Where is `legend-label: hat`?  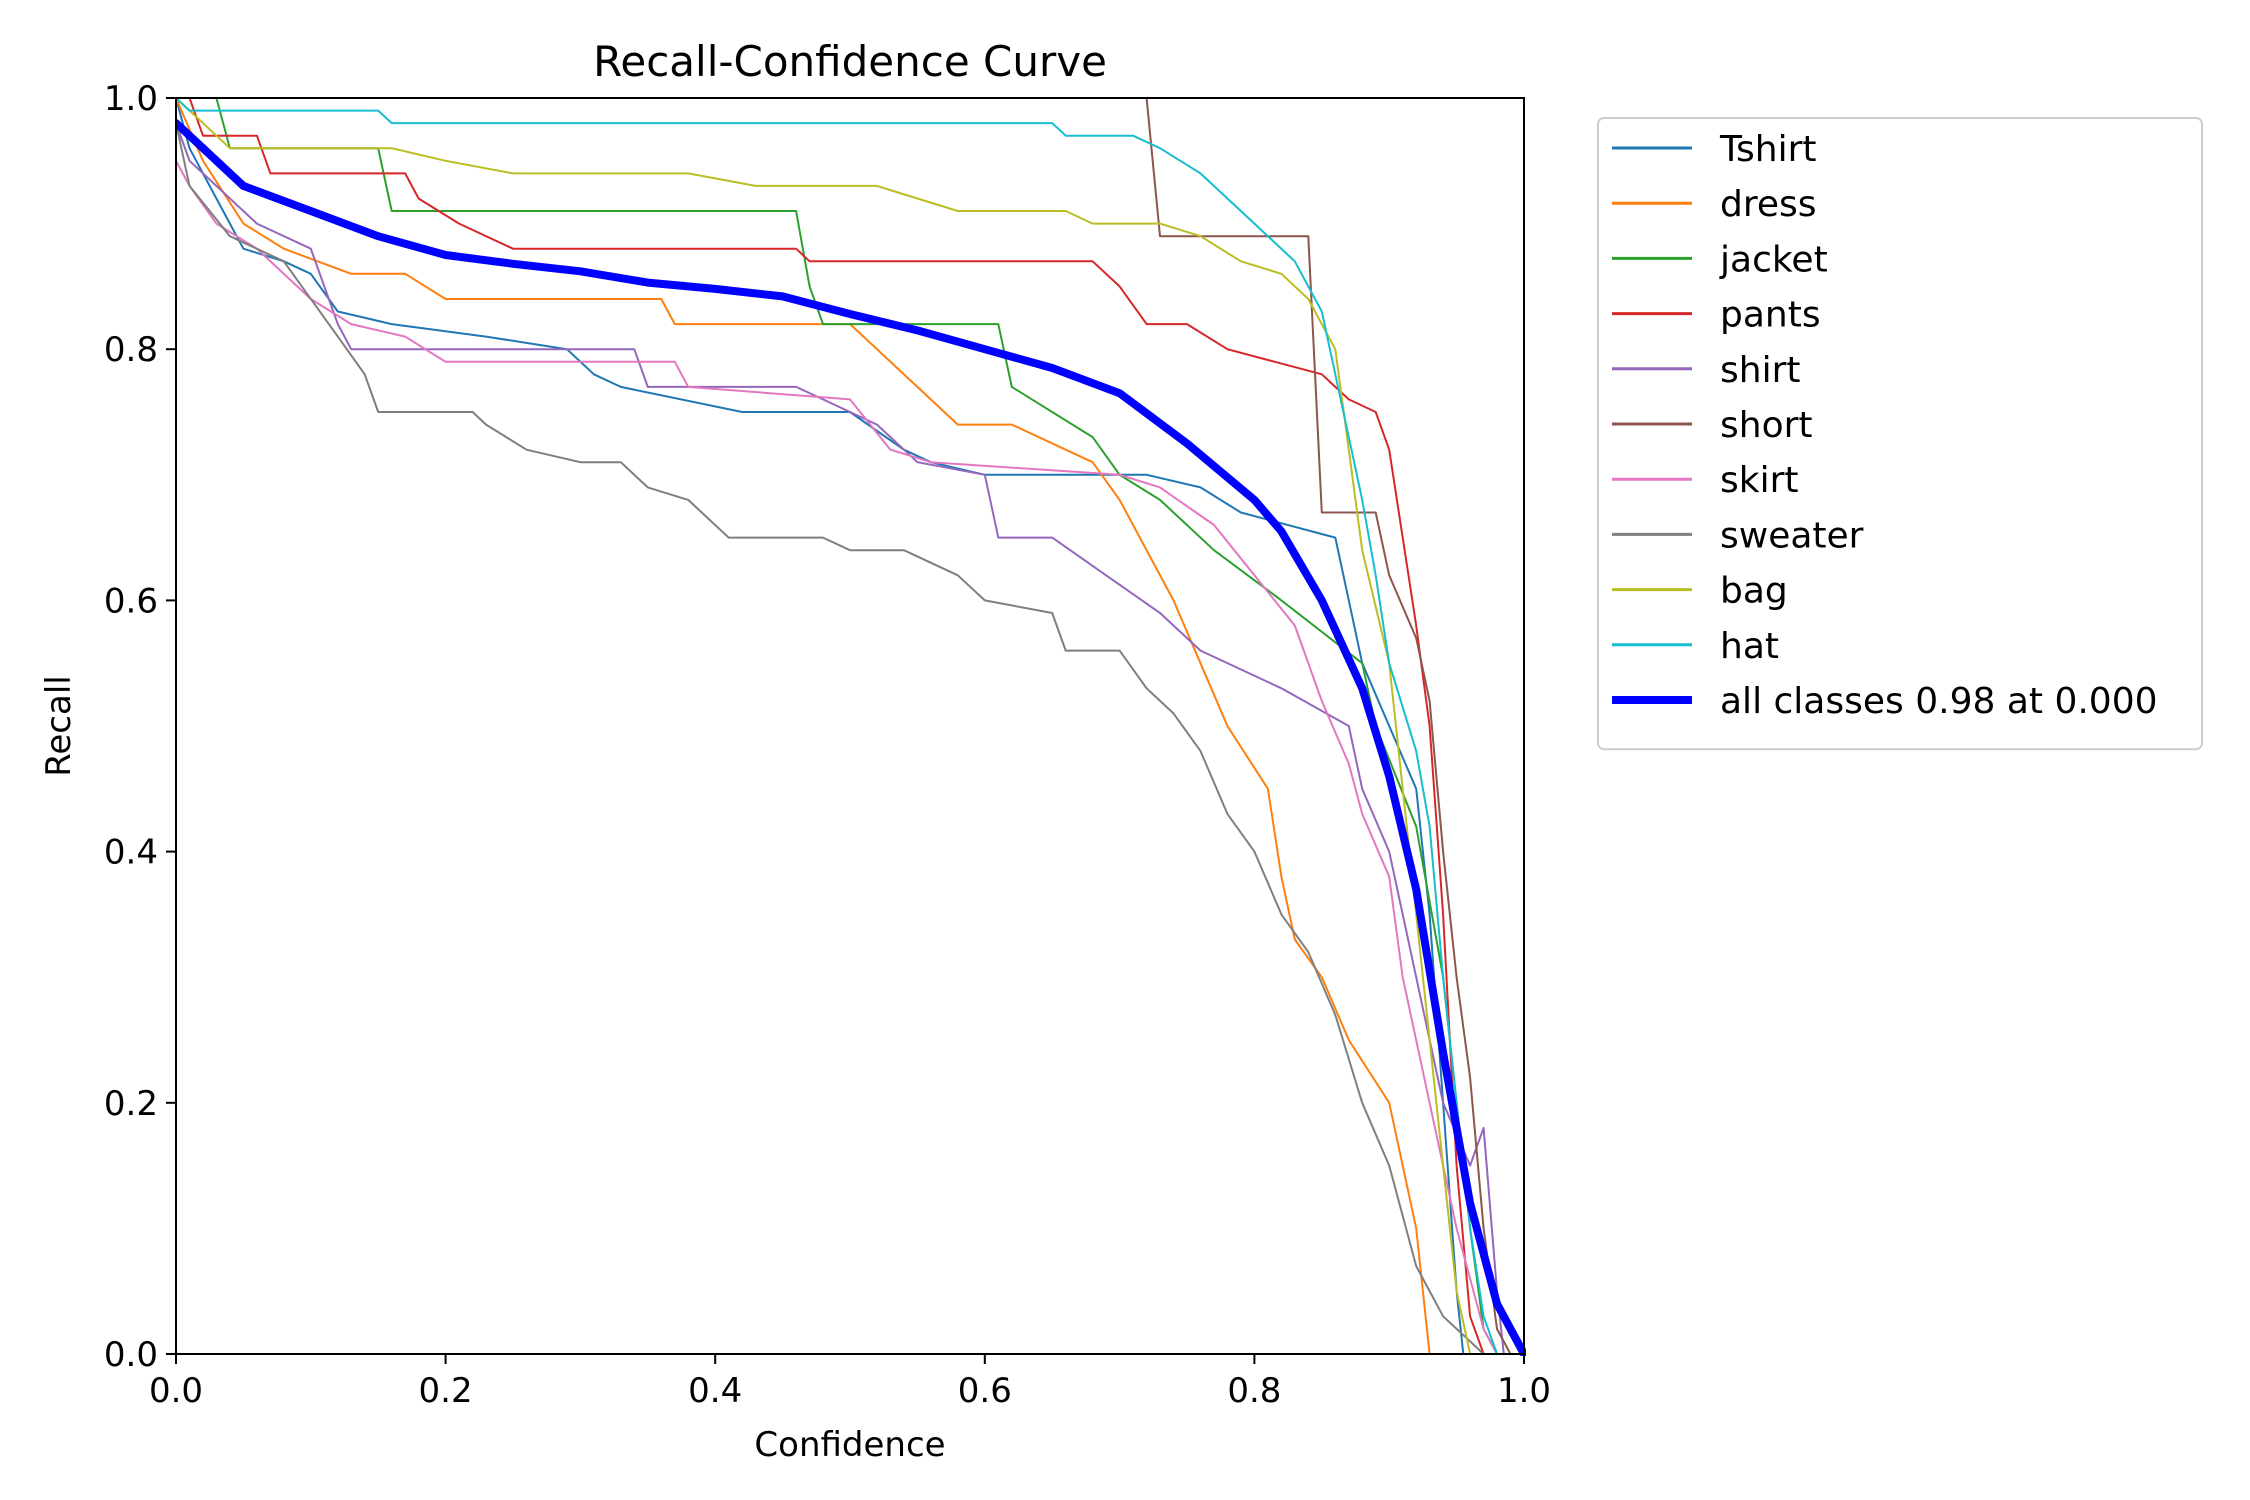
legend-label: hat is located at coordinates (1749, 646).